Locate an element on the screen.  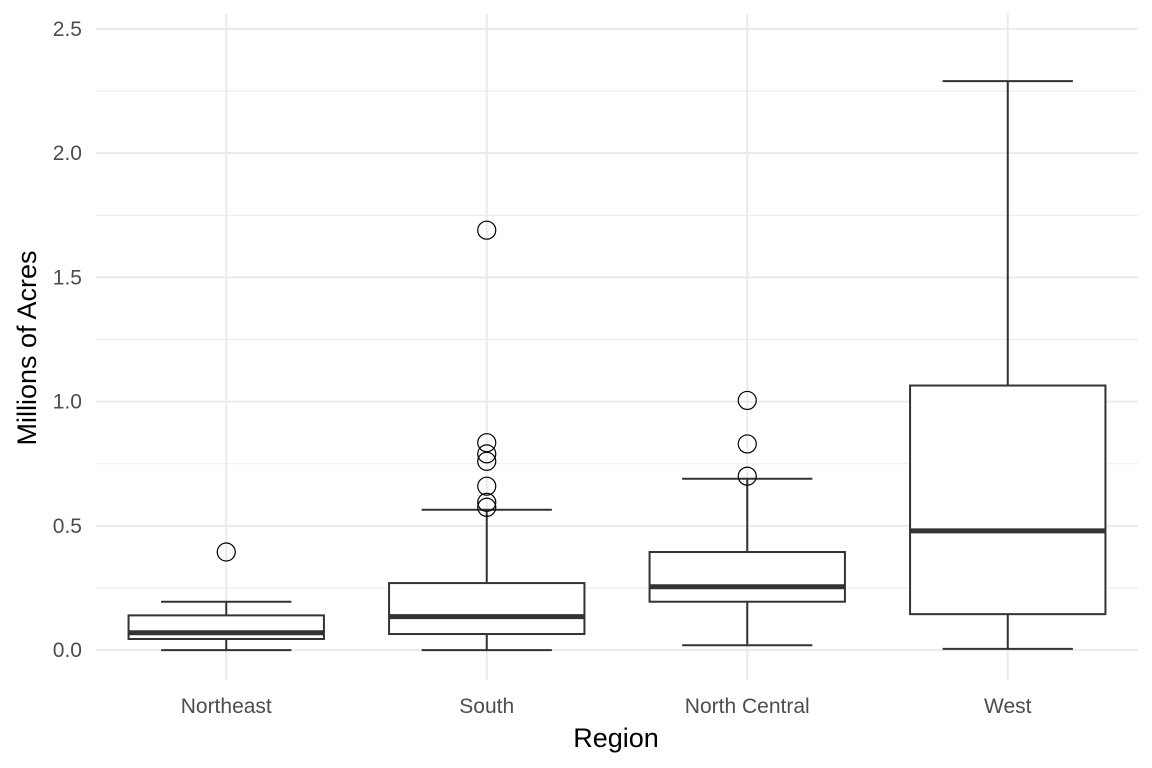
y-tick-label: 0.0 is located at coordinates (67, 650).